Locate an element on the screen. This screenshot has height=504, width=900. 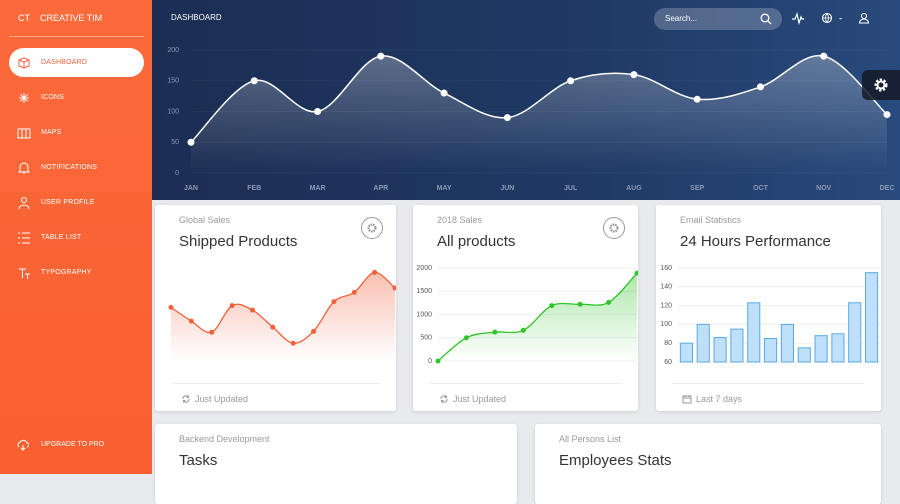
card: Global Sales Shipped Products Just Updated is located at coordinates (275, 308).